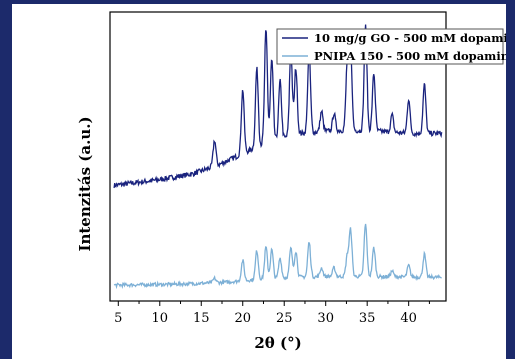 The height and width of the screenshot is (359, 515). What do you see at coordinates (118, 318) in the screenshot?
I see `x-tick-label: 5` at bounding box center [118, 318].